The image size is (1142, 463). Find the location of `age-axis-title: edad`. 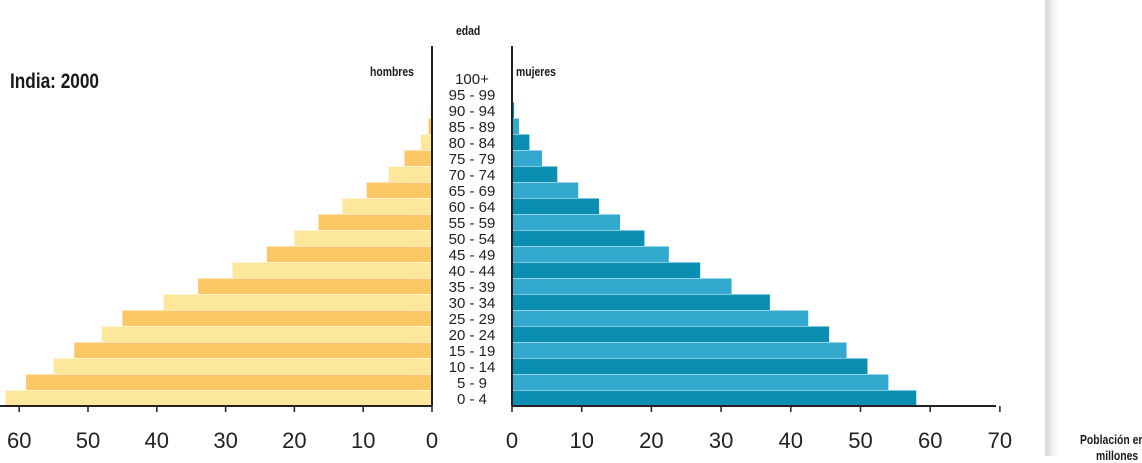

age-axis-title: edad is located at coordinates (468, 30).